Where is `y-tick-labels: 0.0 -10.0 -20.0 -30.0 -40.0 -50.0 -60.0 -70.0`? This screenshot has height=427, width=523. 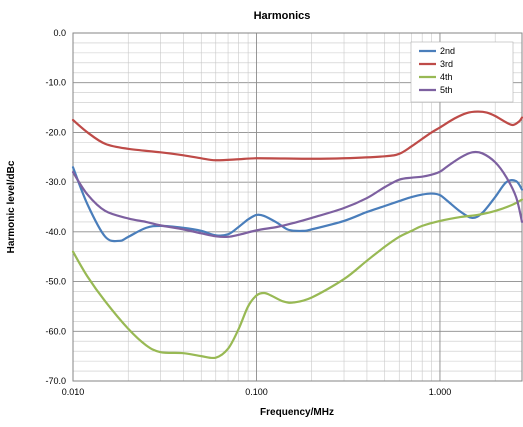 y-tick-labels: 0.0 -10.0 -20.0 -30.0 -40.0 -50.0 -60.0 -70.0 is located at coordinates (55, 207).